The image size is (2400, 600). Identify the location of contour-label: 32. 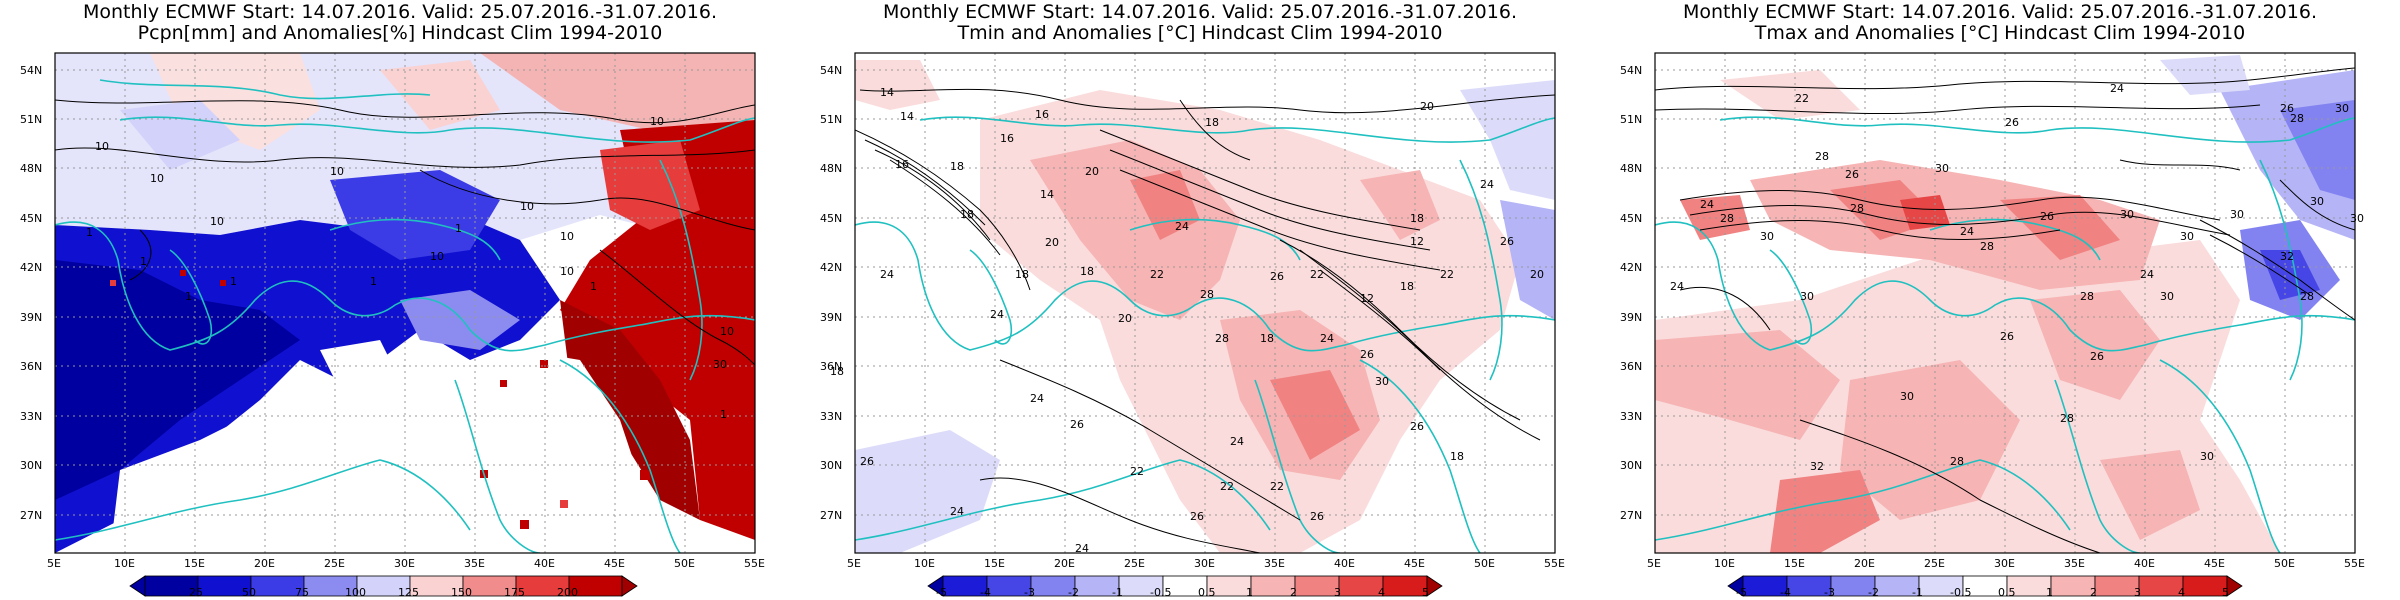
(2287, 256).